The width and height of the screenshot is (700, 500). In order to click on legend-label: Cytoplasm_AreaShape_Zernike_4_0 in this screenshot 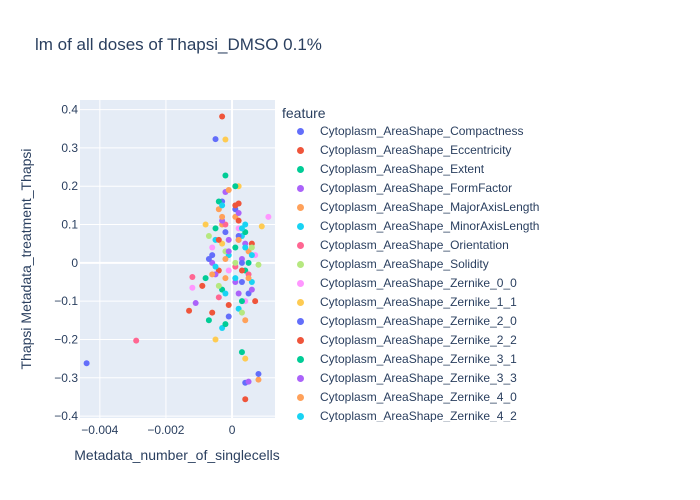, I will do `click(418, 397)`.